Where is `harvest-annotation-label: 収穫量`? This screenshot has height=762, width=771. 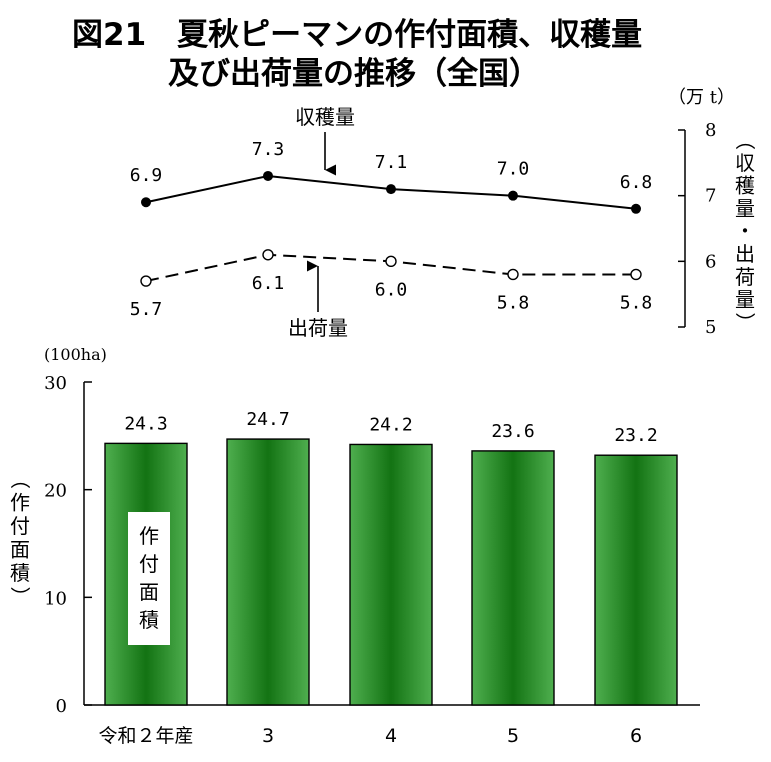
harvest-annotation-label: 収穫量 is located at coordinates (325, 117).